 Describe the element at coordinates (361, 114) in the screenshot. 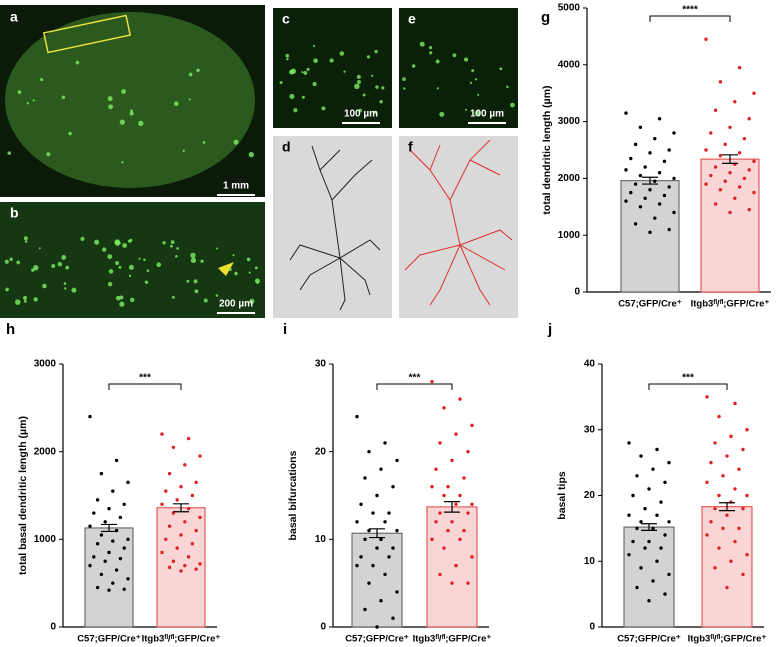

I see `scale-label: 100 µm` at that location.